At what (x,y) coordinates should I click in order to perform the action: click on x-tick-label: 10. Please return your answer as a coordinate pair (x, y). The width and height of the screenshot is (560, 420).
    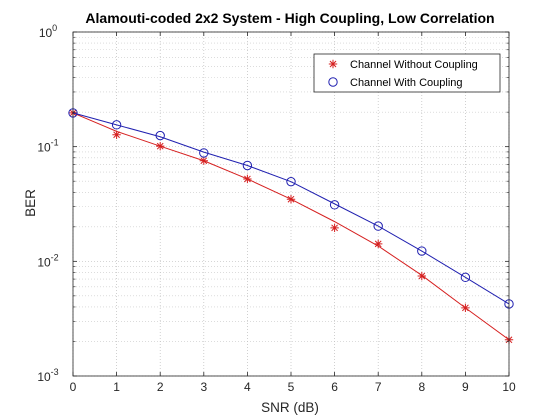
    Looking at the image, I should click on (509, 387).